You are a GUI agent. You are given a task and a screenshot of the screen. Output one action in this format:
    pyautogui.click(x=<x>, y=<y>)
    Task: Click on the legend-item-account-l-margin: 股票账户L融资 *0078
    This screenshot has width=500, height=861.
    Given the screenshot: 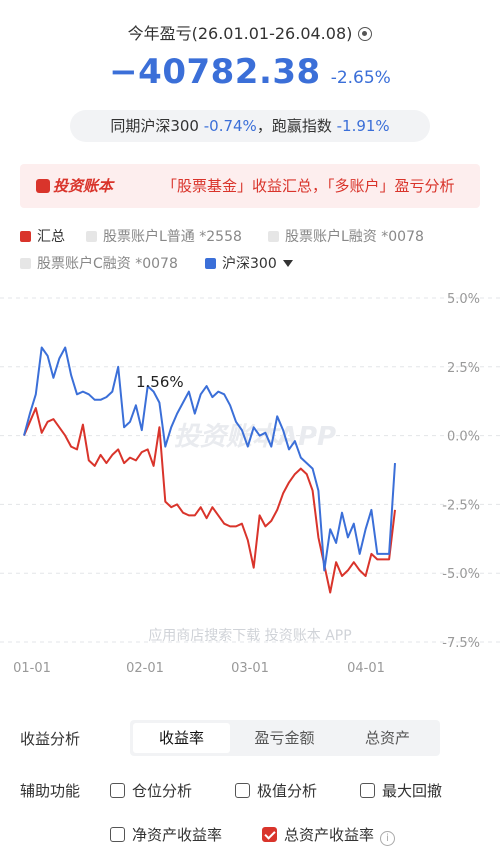 What is the action you would take?
    pyautogui.click(x=346, y=236)
    